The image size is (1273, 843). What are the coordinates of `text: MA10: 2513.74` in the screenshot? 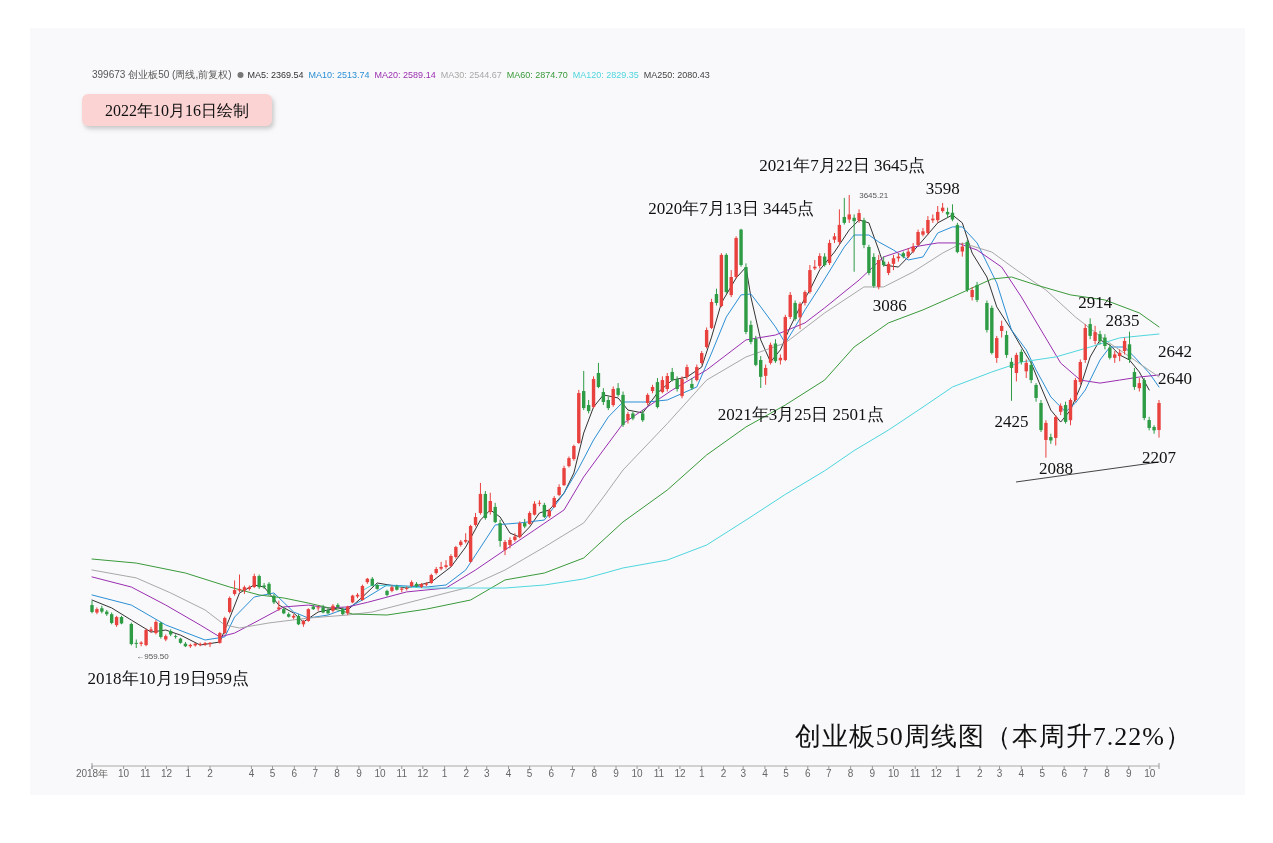 It's located at (339, 75).